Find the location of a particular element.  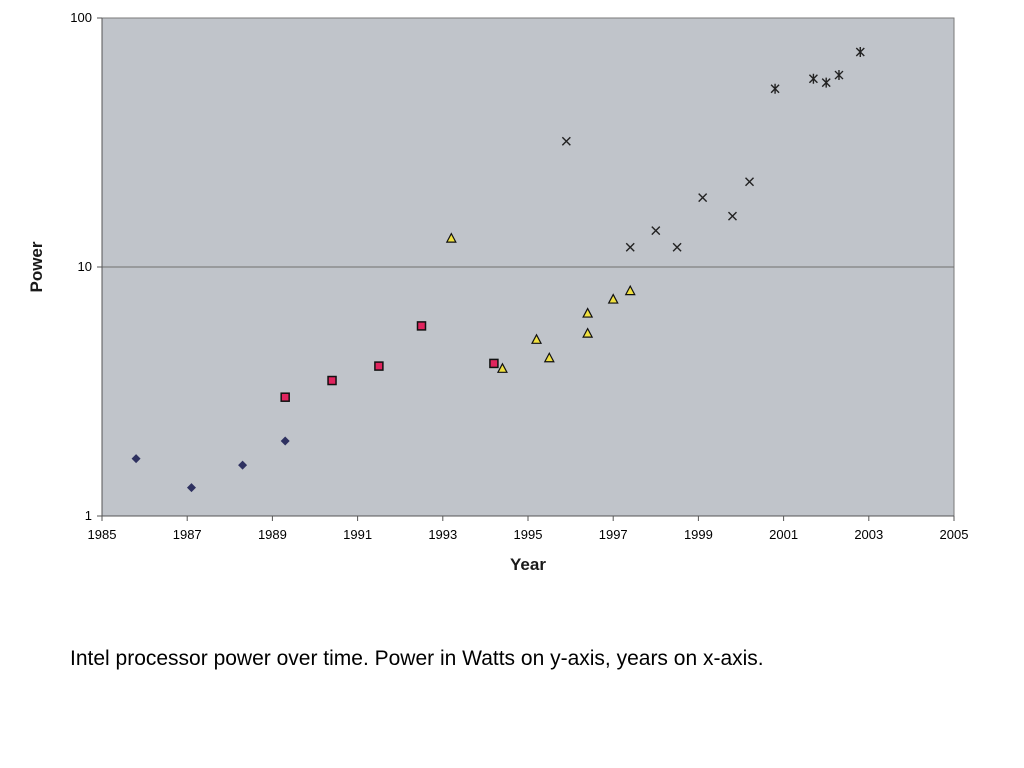

x-tick-label: 1987 is located at coordinates (187, 534).